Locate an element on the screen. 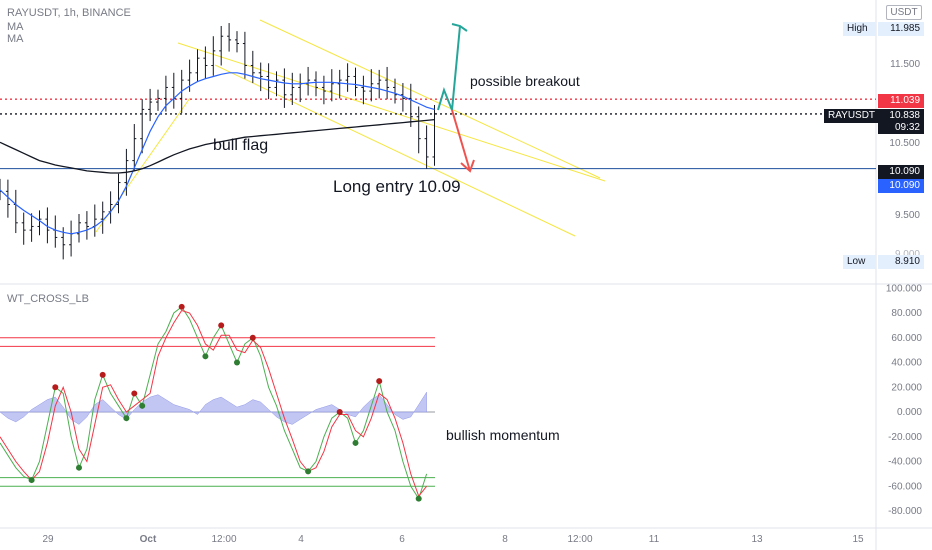 The width and height of the screenshot is (932, 550). high-label: High is located at coordinates (859, 29).